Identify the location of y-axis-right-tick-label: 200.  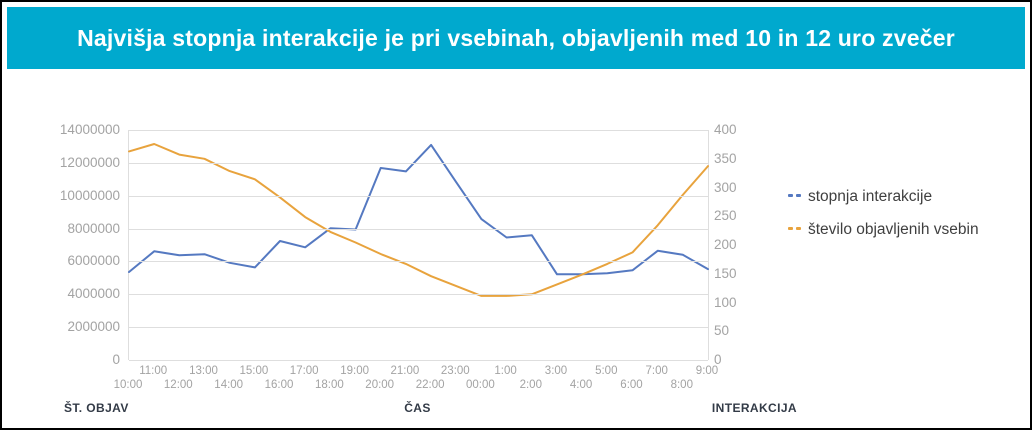
(725, 244).